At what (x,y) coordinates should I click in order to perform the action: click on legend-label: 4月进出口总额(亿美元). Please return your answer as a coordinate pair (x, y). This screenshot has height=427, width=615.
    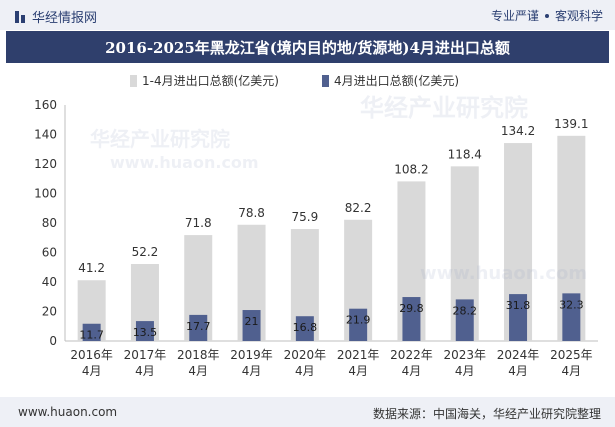
    Looking at the image, I should click on (396, 80).